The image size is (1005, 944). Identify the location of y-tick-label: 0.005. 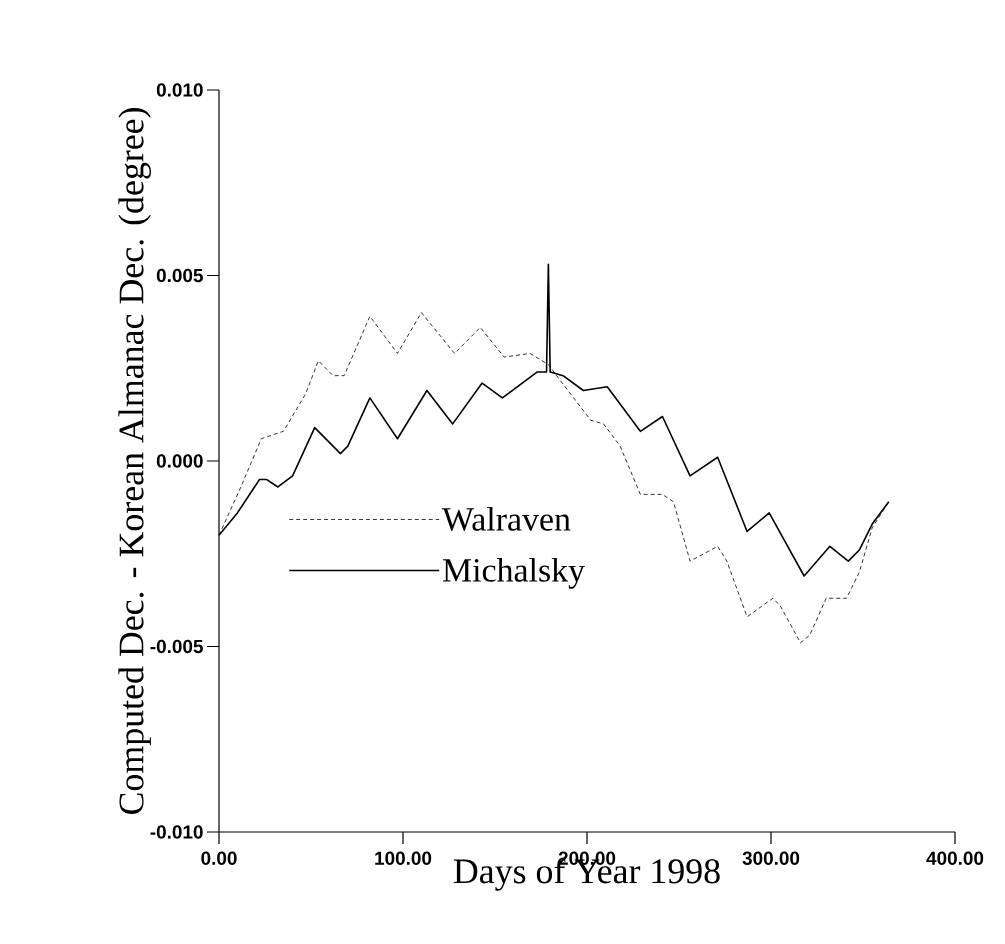
(179, 275).